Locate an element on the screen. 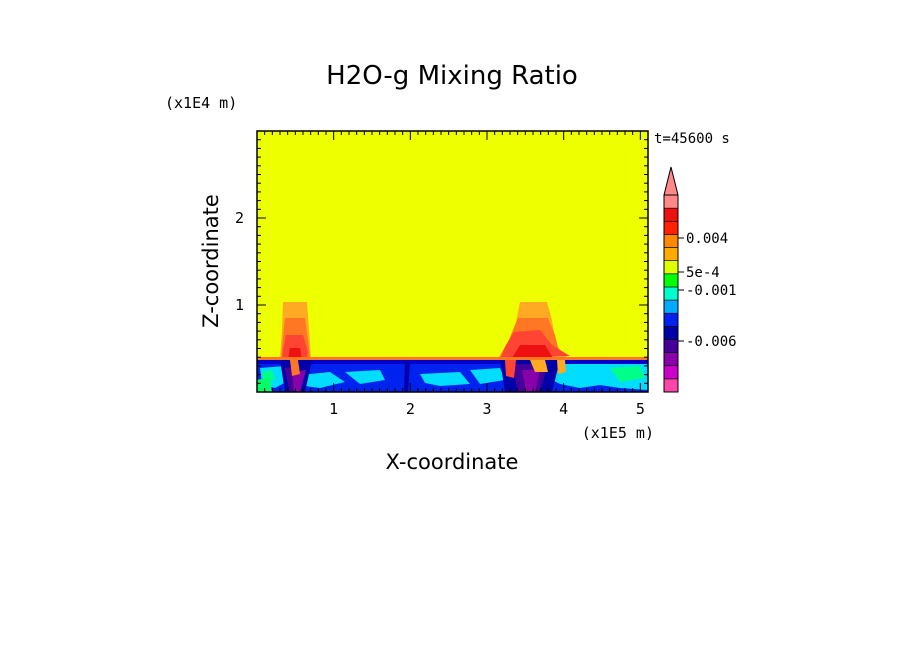 The width and height of the screenshot is (904, 654). colorbar-labels: 0.004 5e-4 -0.001 -0.006 is located at coordinates (707, 290).